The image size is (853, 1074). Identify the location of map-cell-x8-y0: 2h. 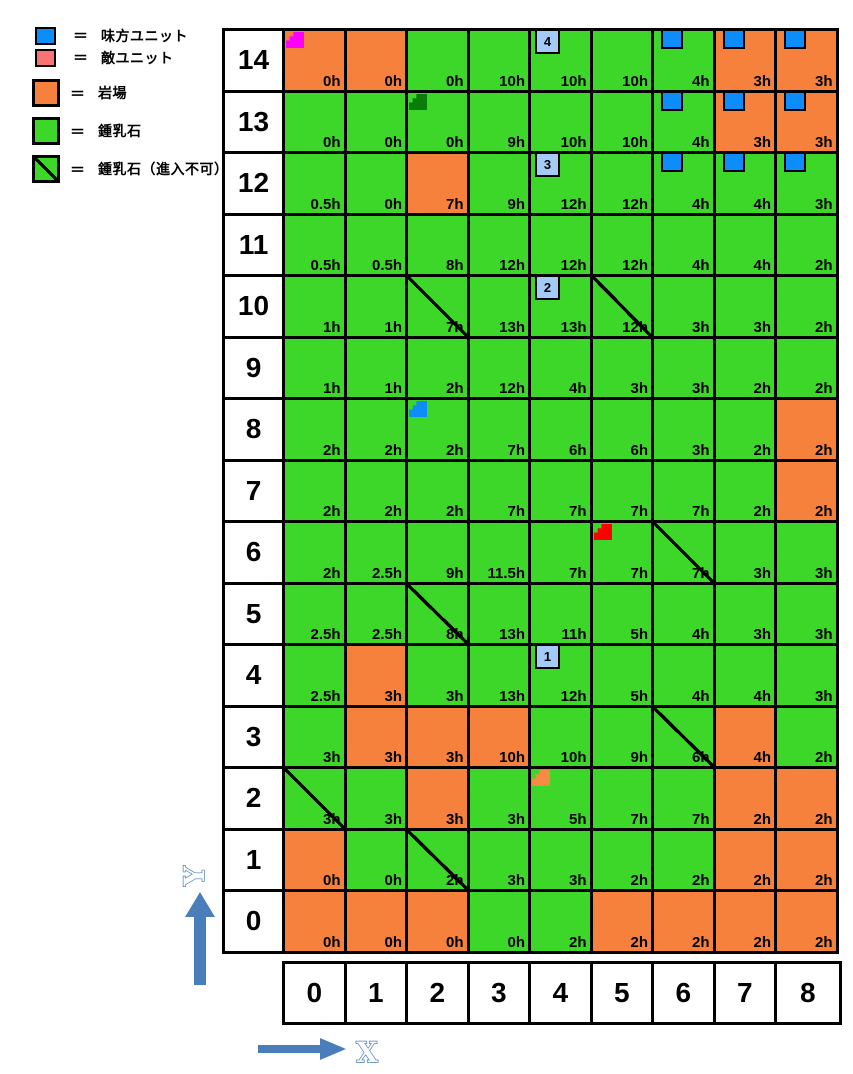
(808, 923).